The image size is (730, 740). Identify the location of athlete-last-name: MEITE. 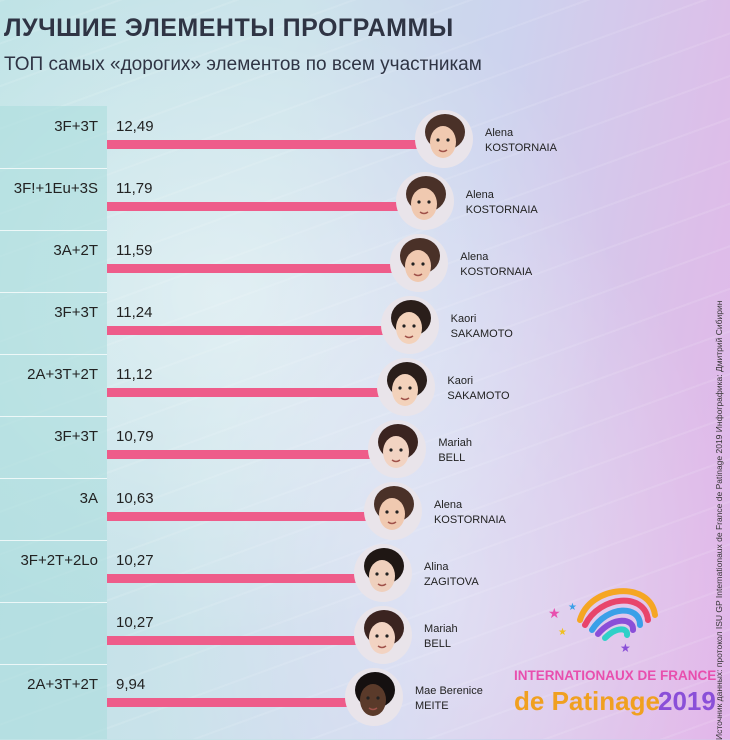
(432, 706).